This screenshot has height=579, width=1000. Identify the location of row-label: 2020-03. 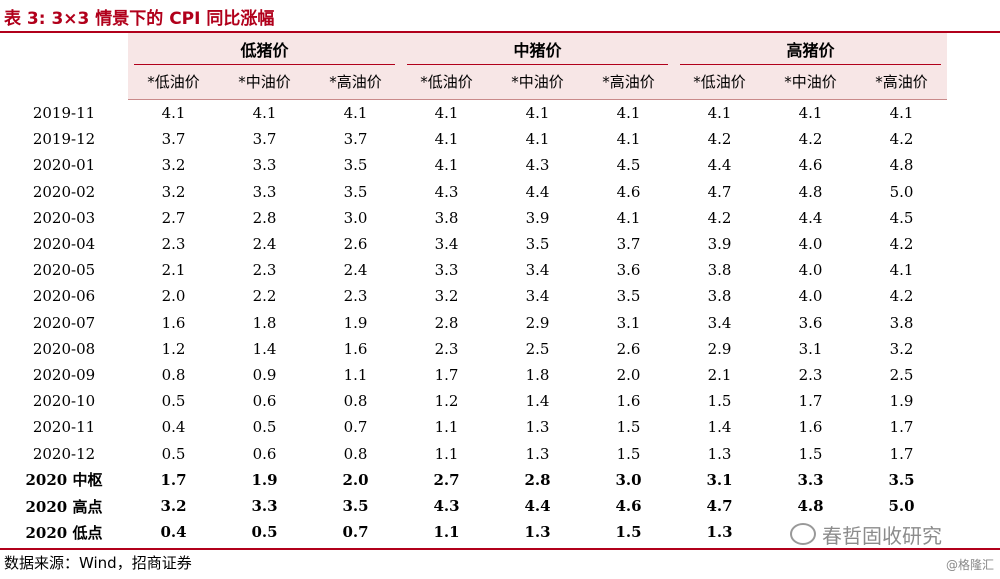
(64, 217).